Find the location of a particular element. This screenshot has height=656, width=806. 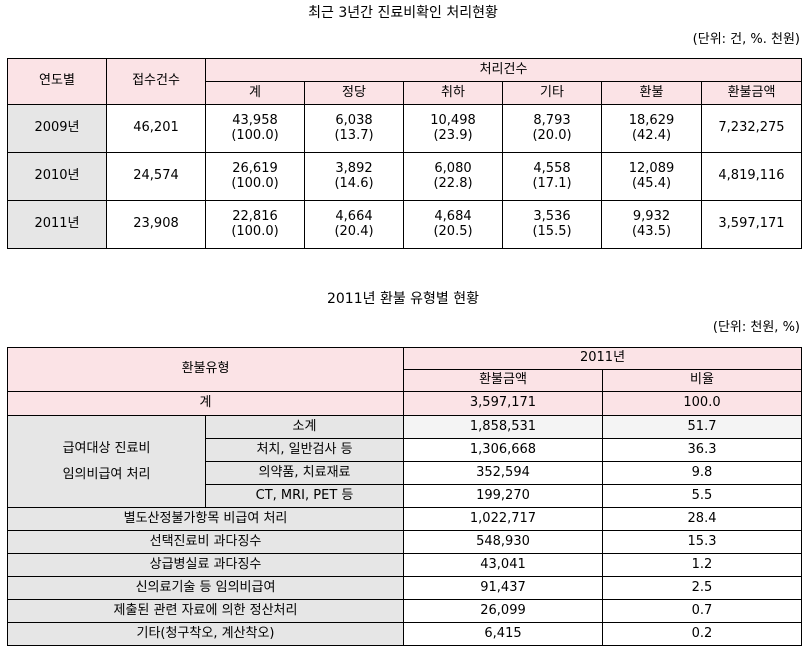

row-ratio: 28.4 is located at coordinates (702, 519).